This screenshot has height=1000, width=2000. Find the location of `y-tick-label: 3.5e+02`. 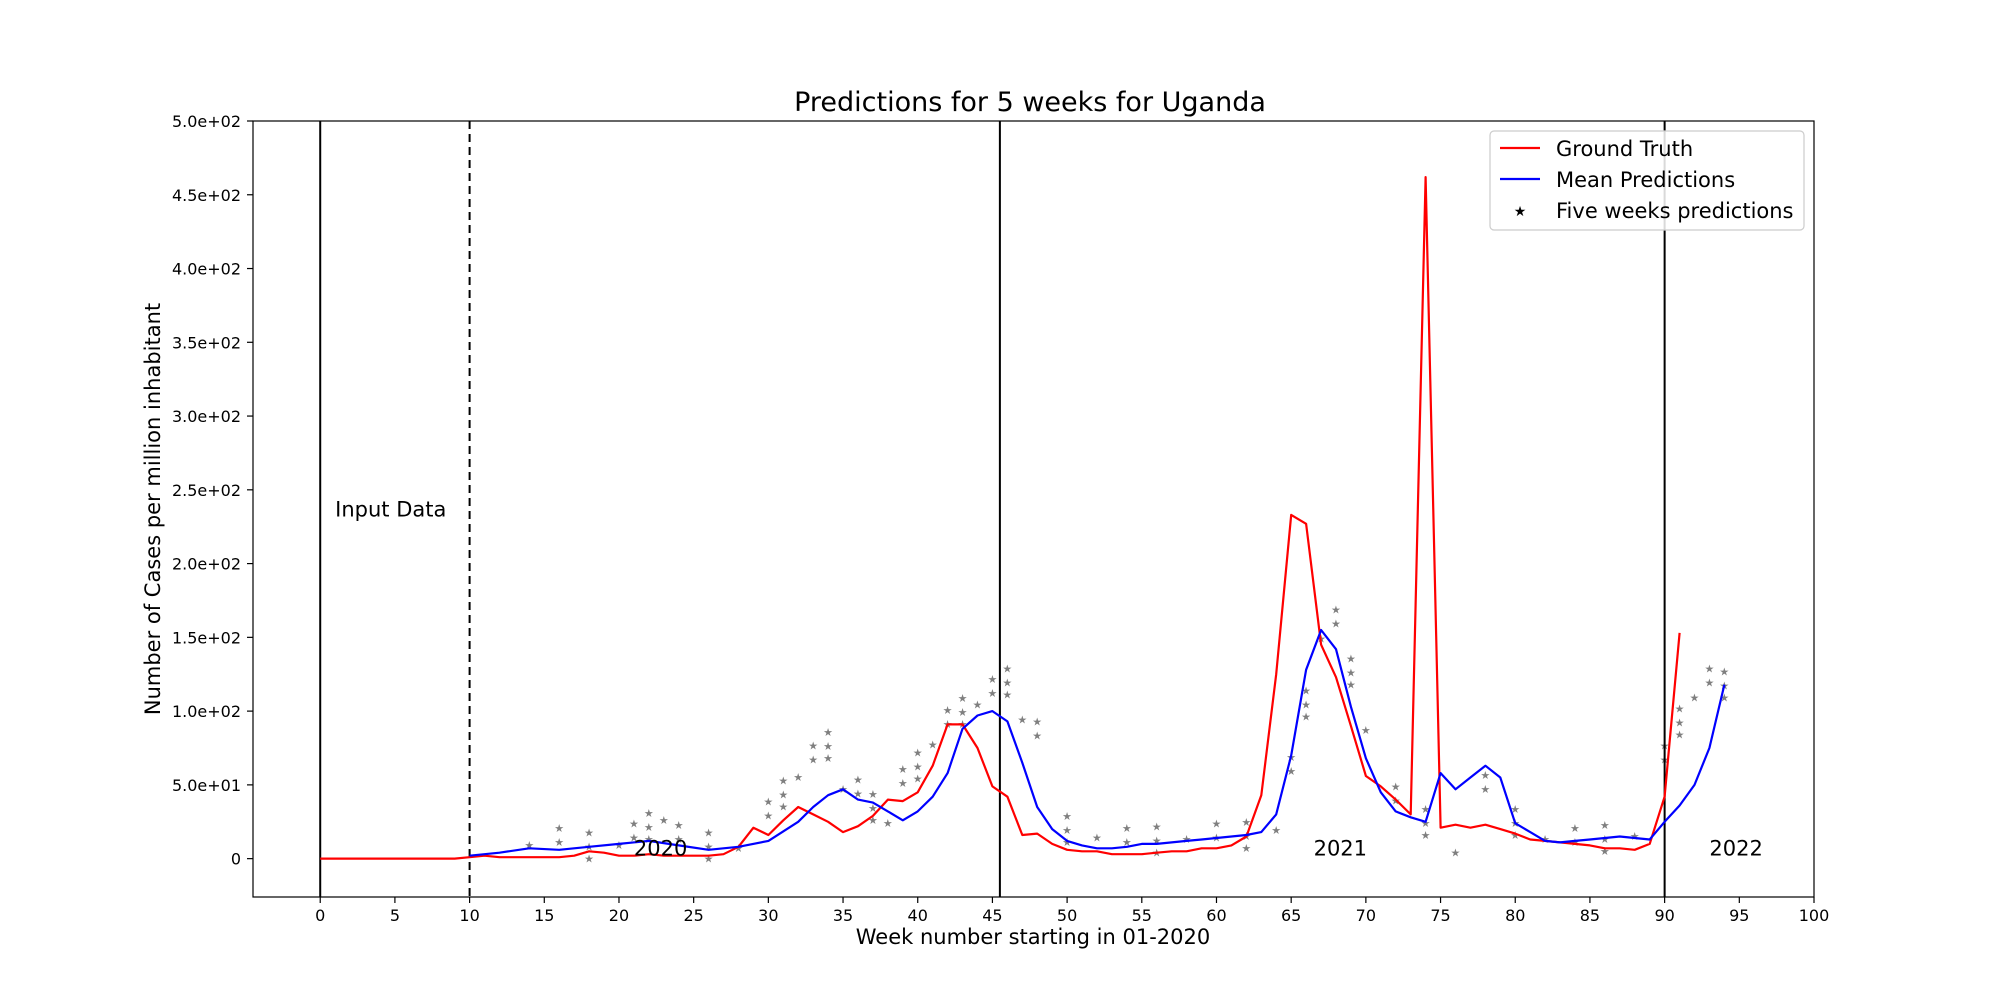

y-tick-label: 3.5e+02 is located at coordinates (206, 342).